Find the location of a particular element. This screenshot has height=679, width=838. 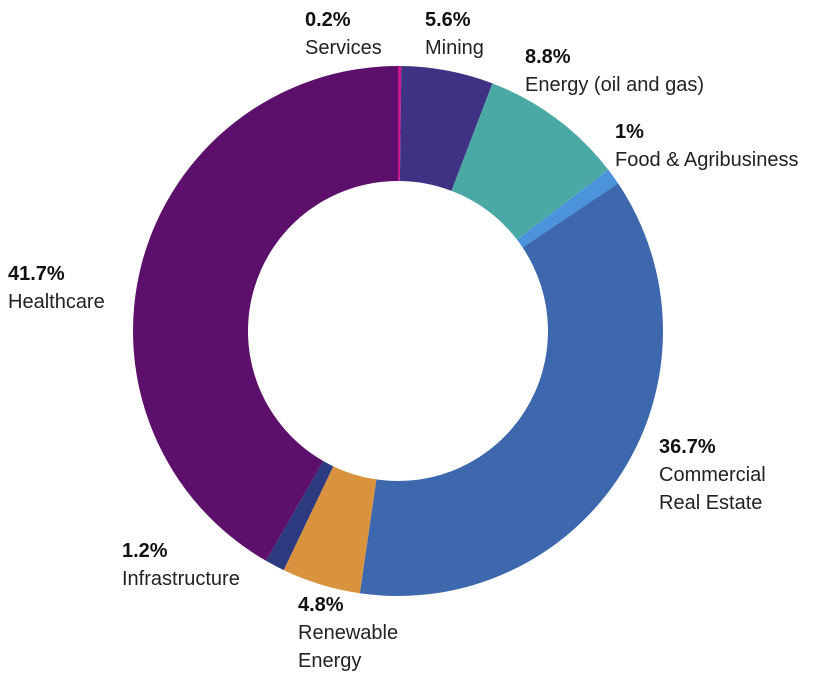

category-label: Energy (oil and gas) is located at coordinates (614, 85).